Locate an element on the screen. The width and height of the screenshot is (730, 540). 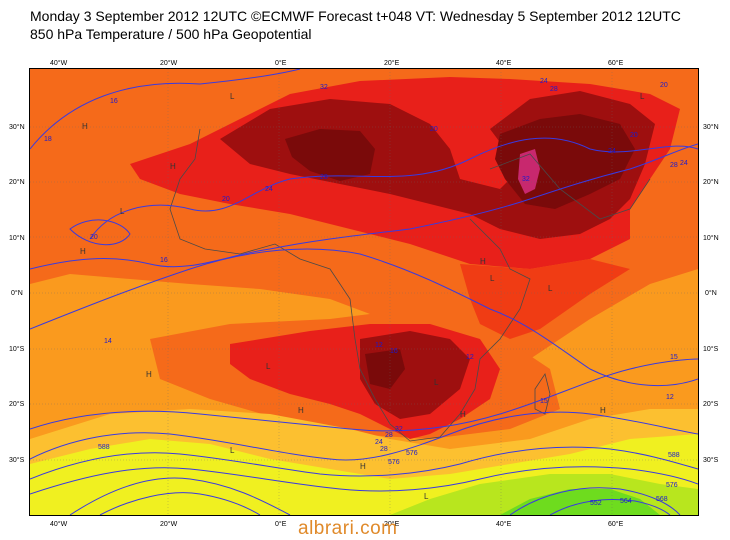
lat-label-20s-right: 20°S is located at coordinates (711, 404).